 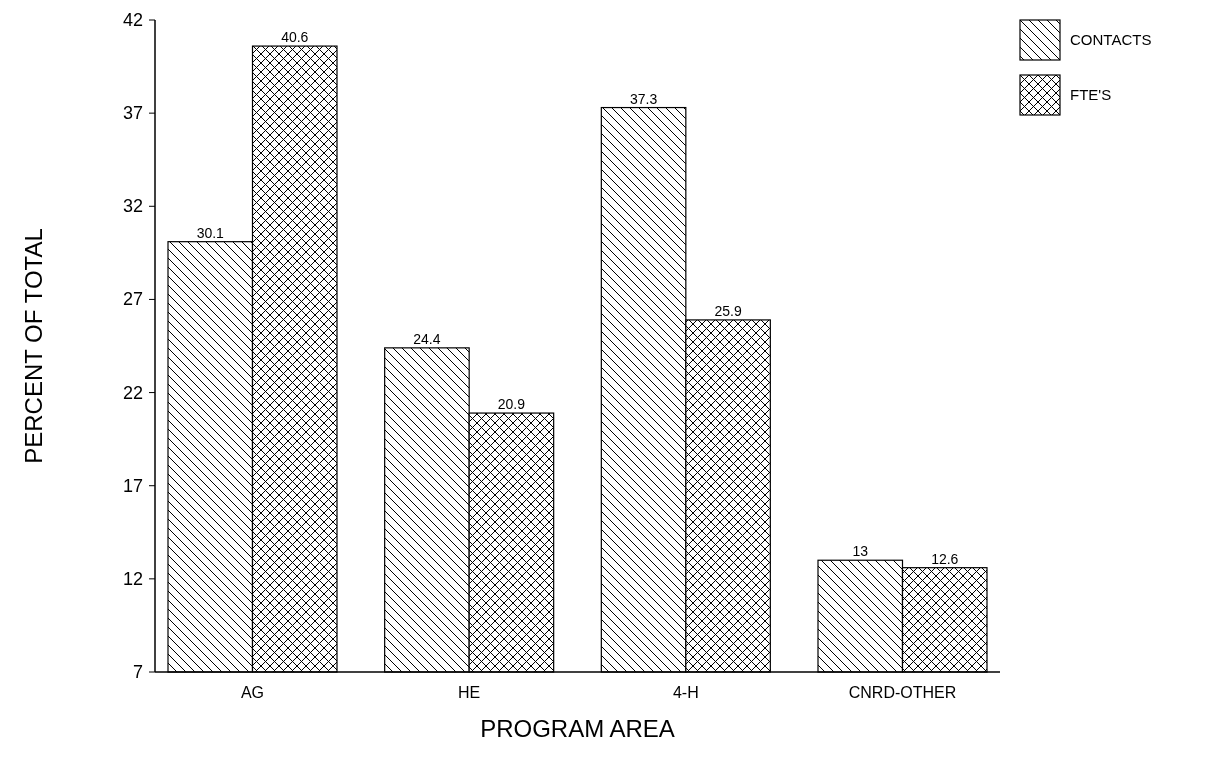 What do you see at coordinates (685, 692) in the screenshot?
I see `x-tick-label: 4-H` at bounding box center [685, 692].